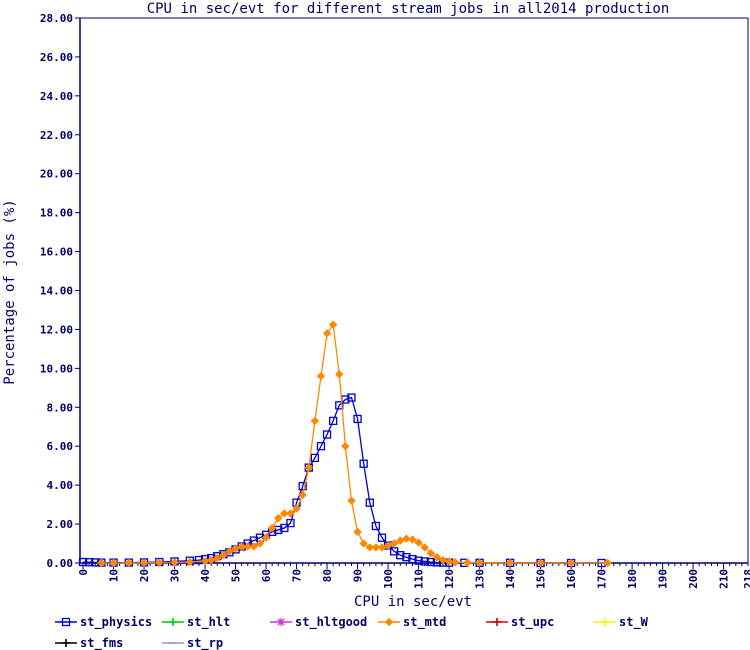 The width and height of the screenshot is (750, 650). What do you see at coordinates (60, 524) in the screenshot?
I see `y-tick-label: 2.00` at bounding box center [60, 524].